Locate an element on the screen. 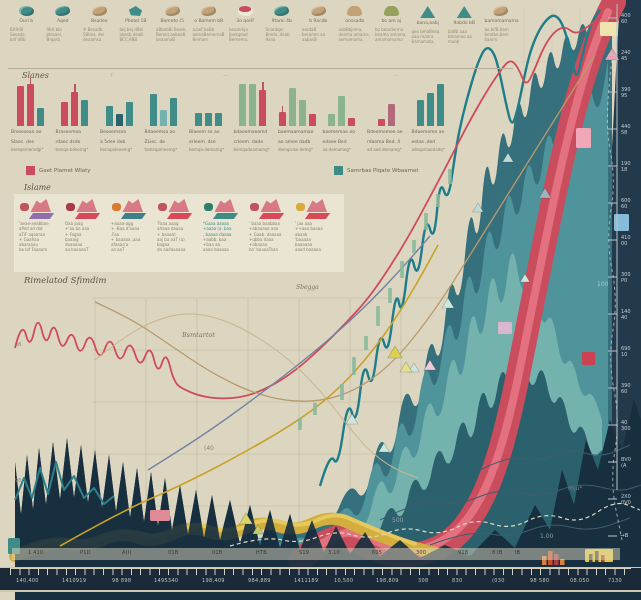 The image size is (641, 600). swirl-icon is located at coordinates (26, 11).